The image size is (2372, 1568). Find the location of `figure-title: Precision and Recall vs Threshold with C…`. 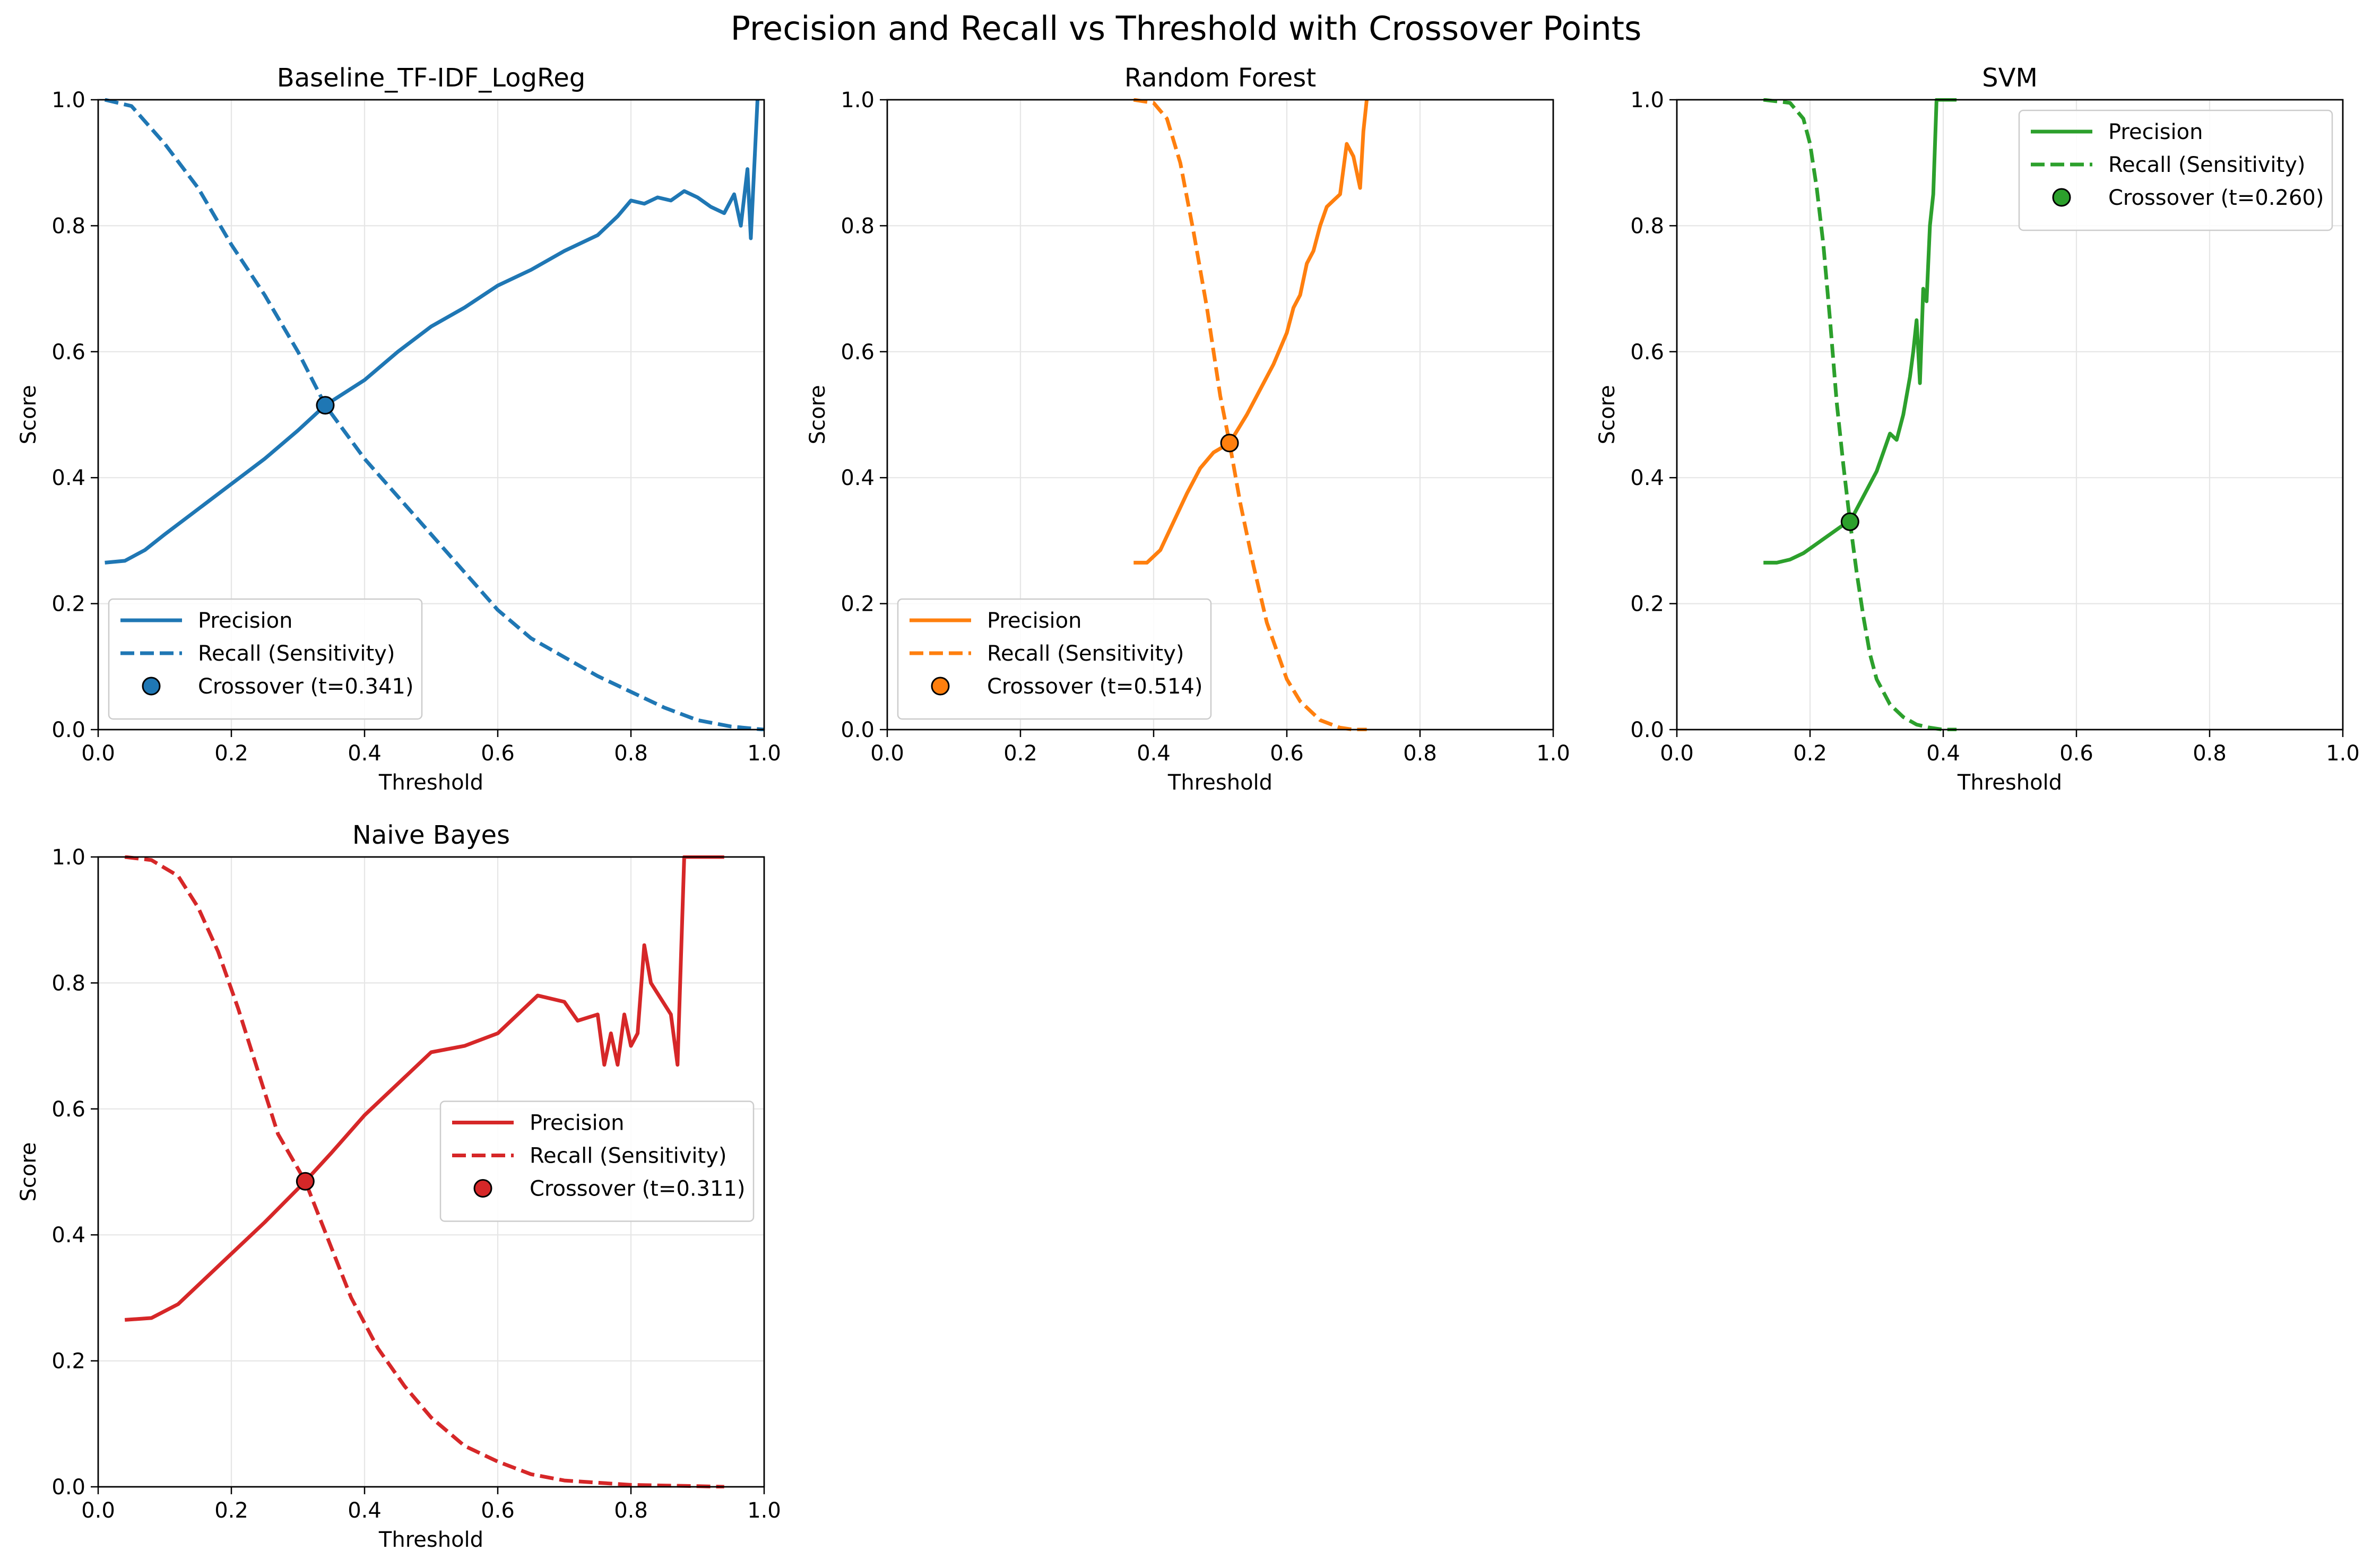

figure-title: Precision and Recall vs Threshold with C… is located at coordinates (1186, 28).